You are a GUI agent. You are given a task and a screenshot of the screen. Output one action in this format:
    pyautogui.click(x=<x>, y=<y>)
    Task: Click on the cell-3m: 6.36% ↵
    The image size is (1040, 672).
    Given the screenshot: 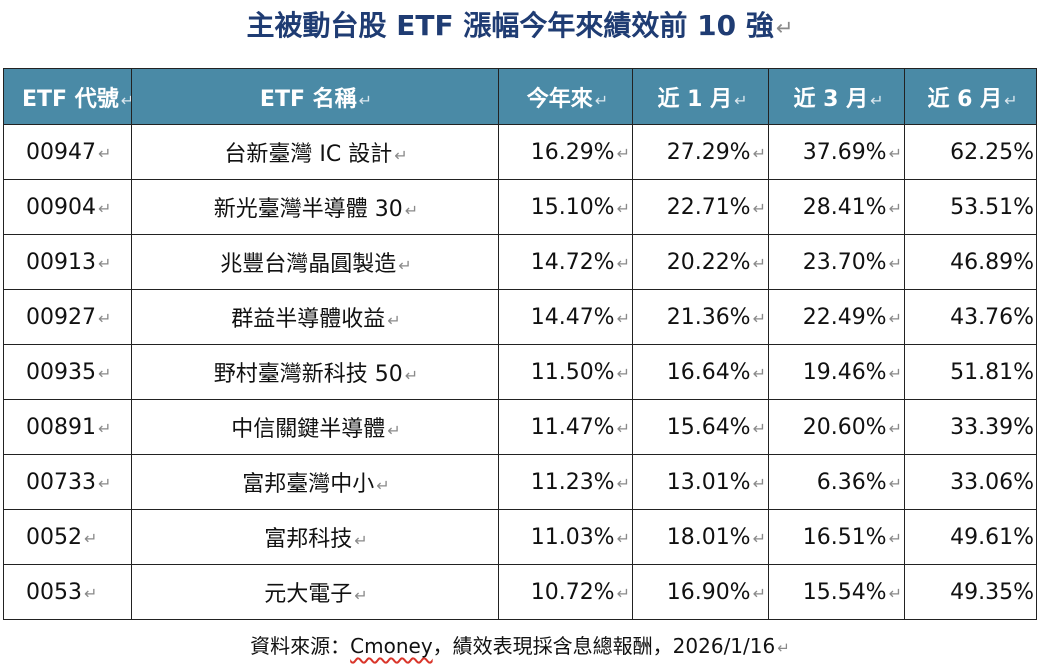 What is the action you would take?
    pyautogui.click(x=836, y=482)
    